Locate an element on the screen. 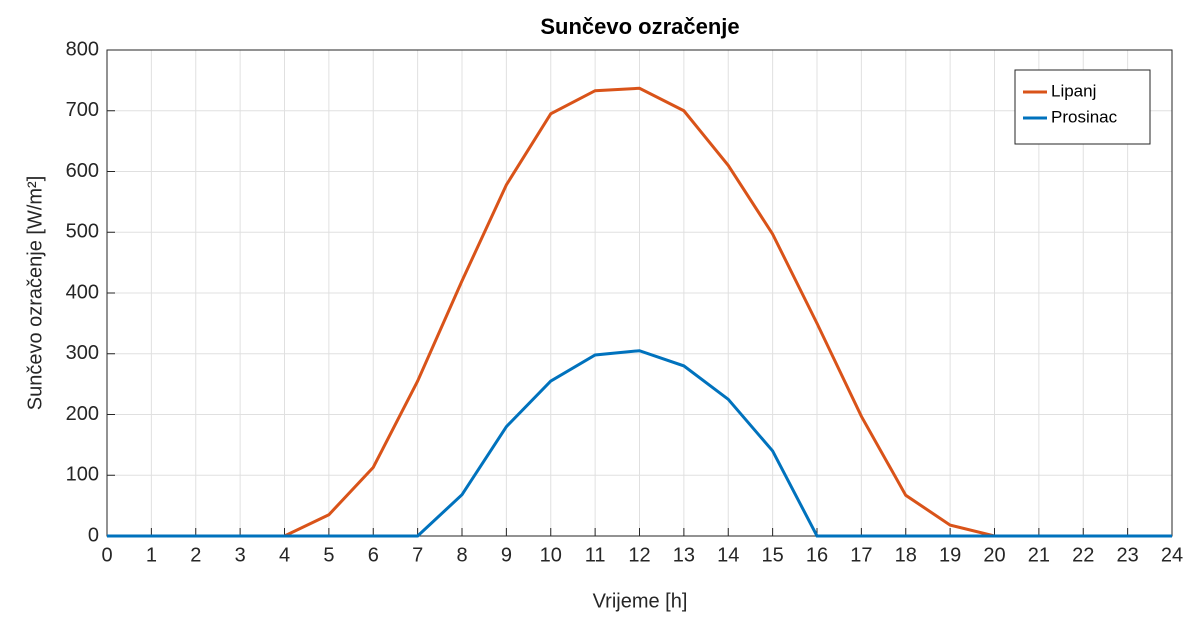 The image size is (1194, 617). y-tick-label: 700 is located at coordinates (82, 110).